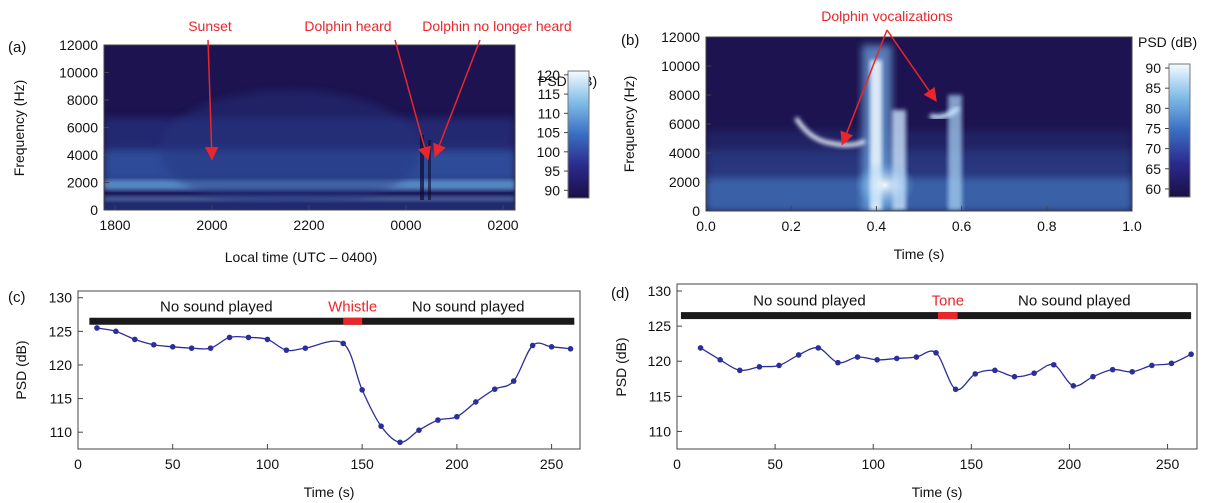 The width and height of the screenshot is (1225, 503). I want to click on x-tick-label: 100, so click(268, 464).